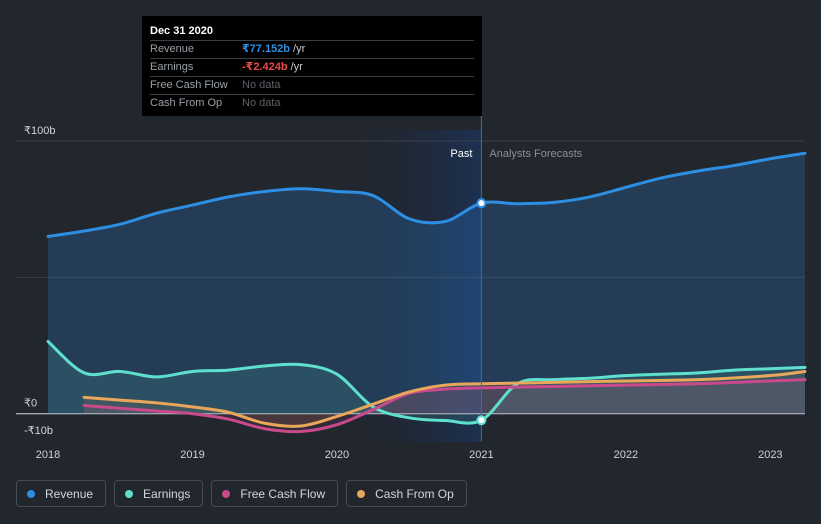 Image resolution: width=821 pixels, height=524 pixels. What do you see at coordinates (186, 103) in the screenshot?
I see `tooltip-label: Cash From Op` at bounding box center [186, 103].